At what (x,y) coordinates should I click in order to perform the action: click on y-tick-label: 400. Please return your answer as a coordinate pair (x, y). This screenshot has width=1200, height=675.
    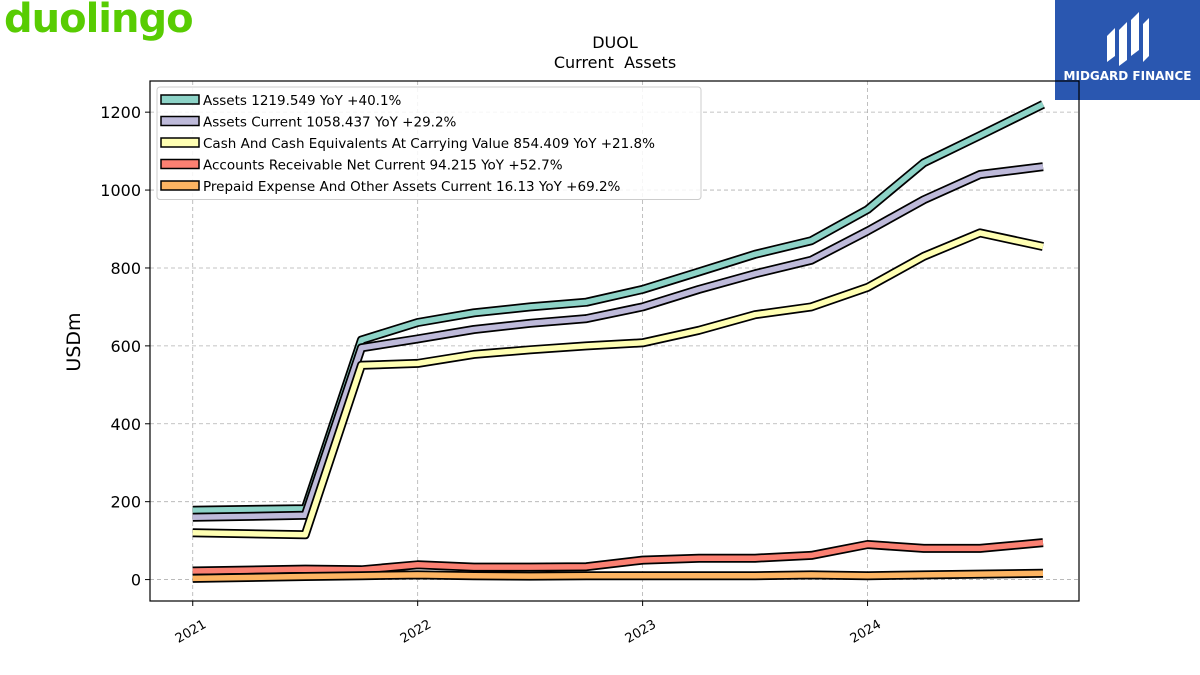
    Looking at the image, I should click on (125, 424).